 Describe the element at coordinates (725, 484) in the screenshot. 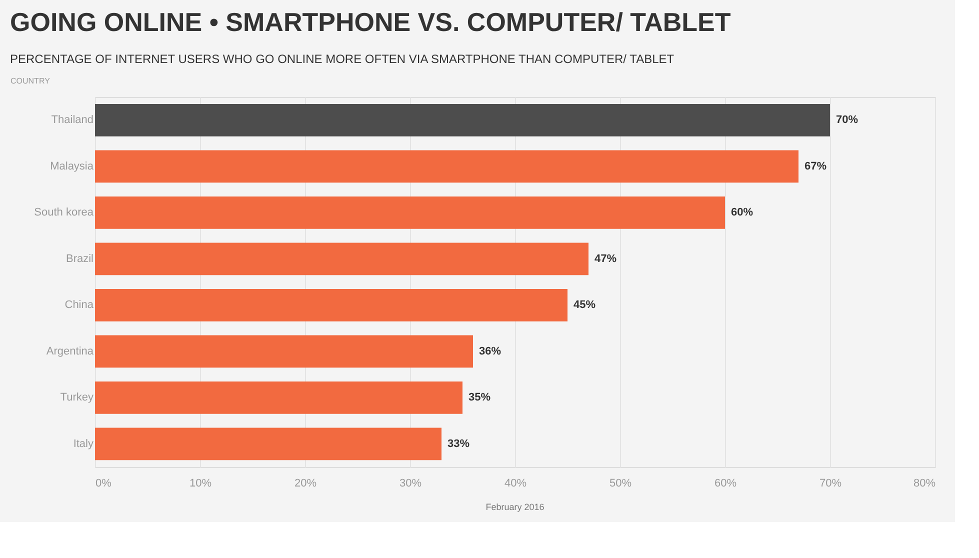

I see `x-tick-label: 60%` at that location.